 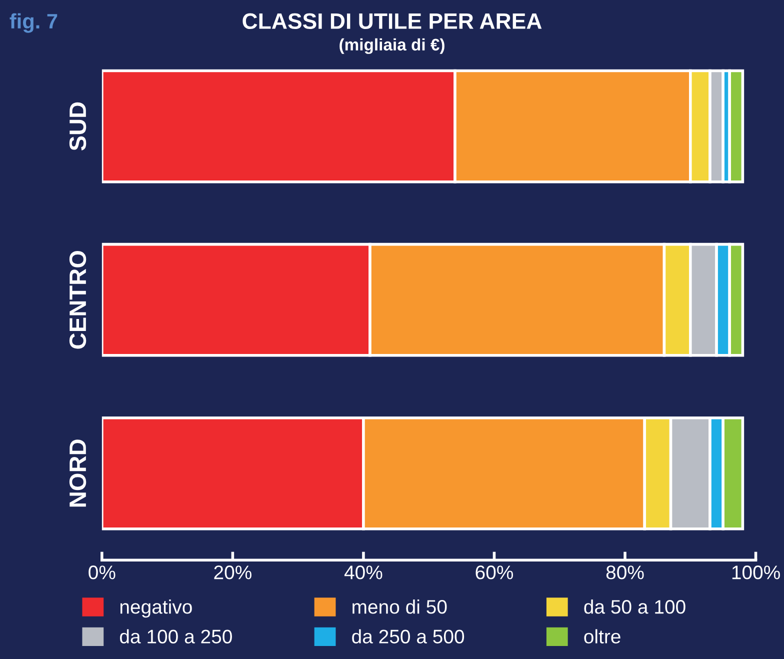 I want to click on legend-label: negativo, so click(x=156, y=609).